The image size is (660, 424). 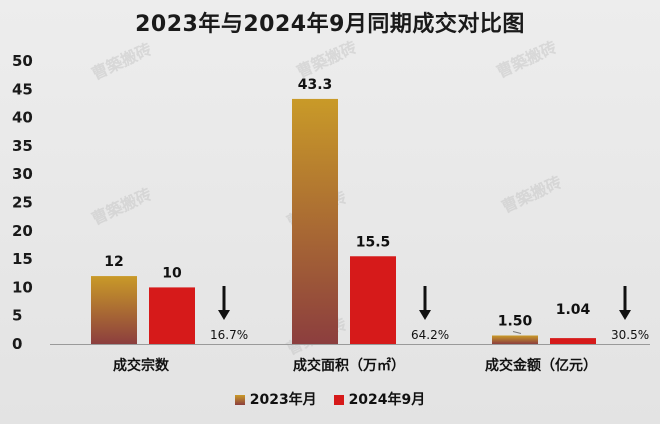 What do you see at coordinates (349, 365) in the screenshot?
I see `category-label: 成交面积（万㎡）` at bounding box center [349, 365].